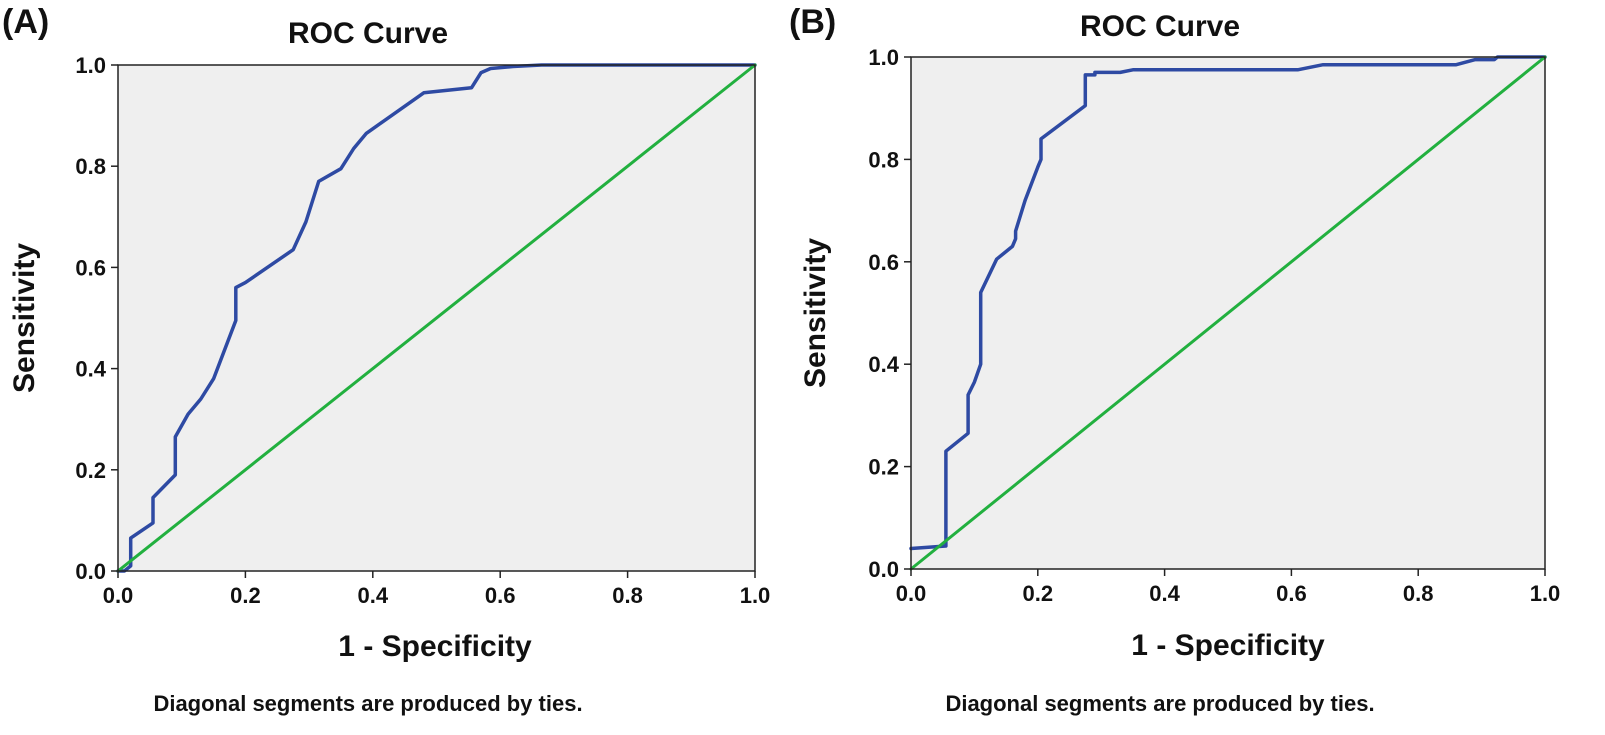 The height and width of the screenshot is (735, 1605). Describe the element at coordinates (373, 595) in the screenshot. I see `x-tick-label-a: 0.4` at that location.